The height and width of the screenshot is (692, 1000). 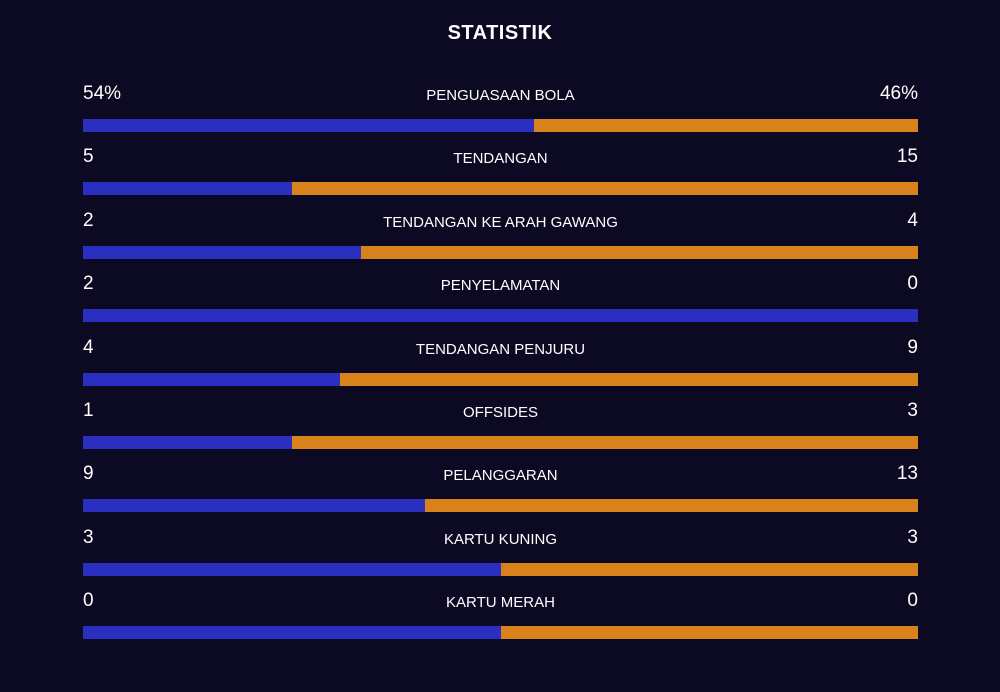 What do you see at coordinates (500, 603) in the screenshot?
I see `stat-label: KARTU MERAH` at bounding box center [500, 603].